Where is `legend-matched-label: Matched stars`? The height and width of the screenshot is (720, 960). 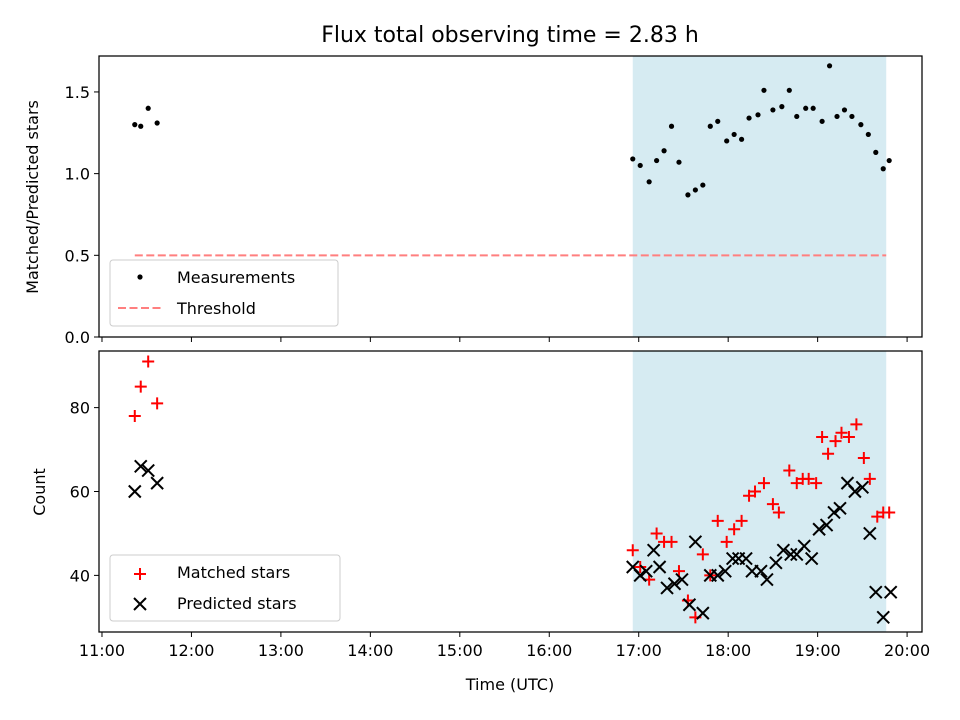 legend-matched-label: Matched stars is located at coordinates (233, 572).